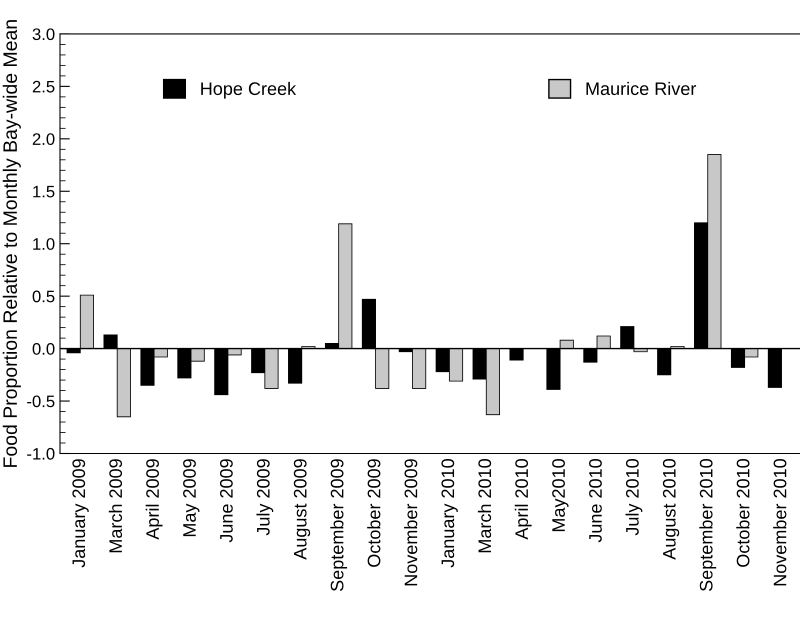  Describe the element at coordinates (779, 522) in the screenshot. I see `x-tick-label: November 2010` at that location.